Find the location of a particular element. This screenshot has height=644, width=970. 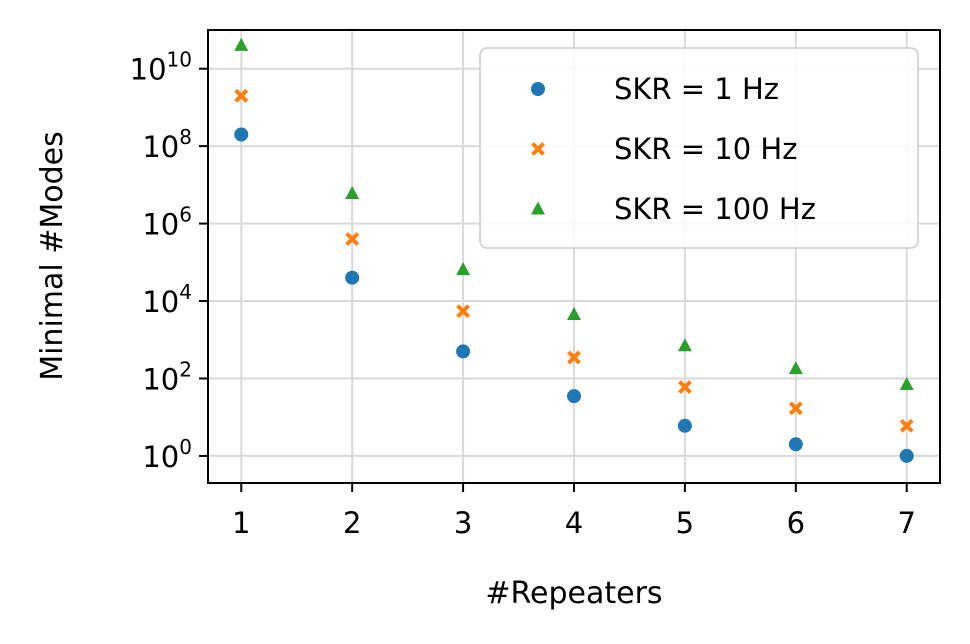

x-axis: 1 2 3 4 5 6 7 is located at coordinates (574, 511).